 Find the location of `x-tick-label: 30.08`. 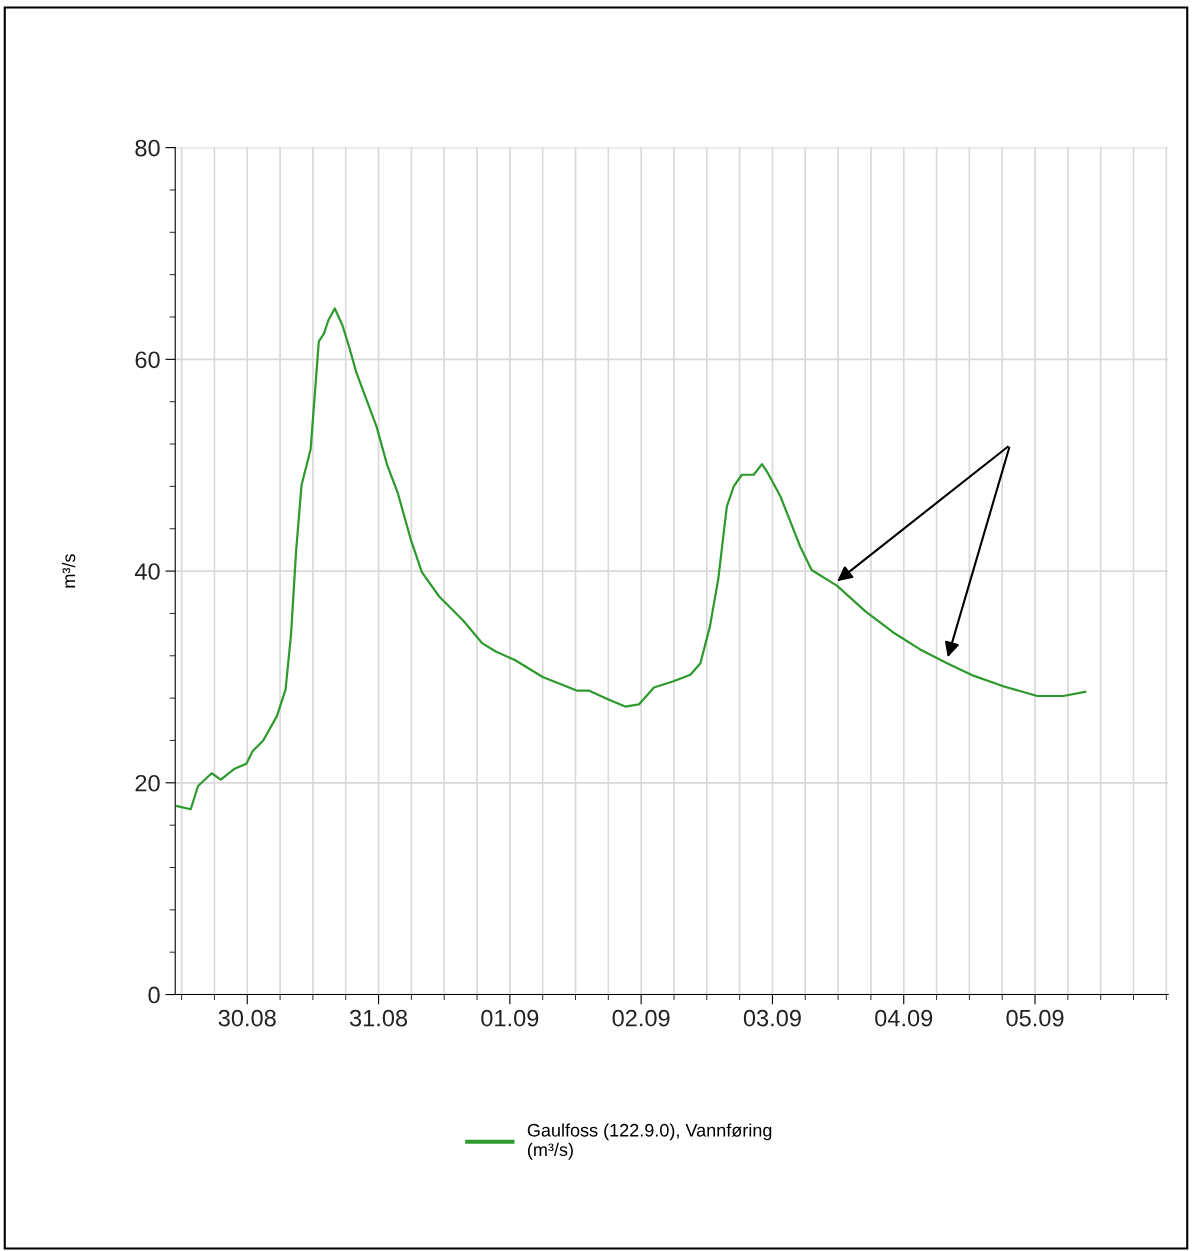

x-tick-label: 30.08 is located at coordinates (247, 1018).